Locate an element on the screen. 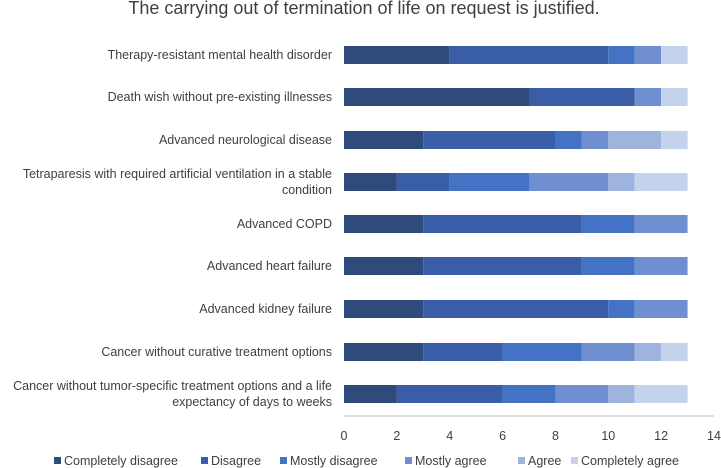 This screenshot has width=721, height=468. category-label: Advanced kidney failure is located at coordinates (265, 309).